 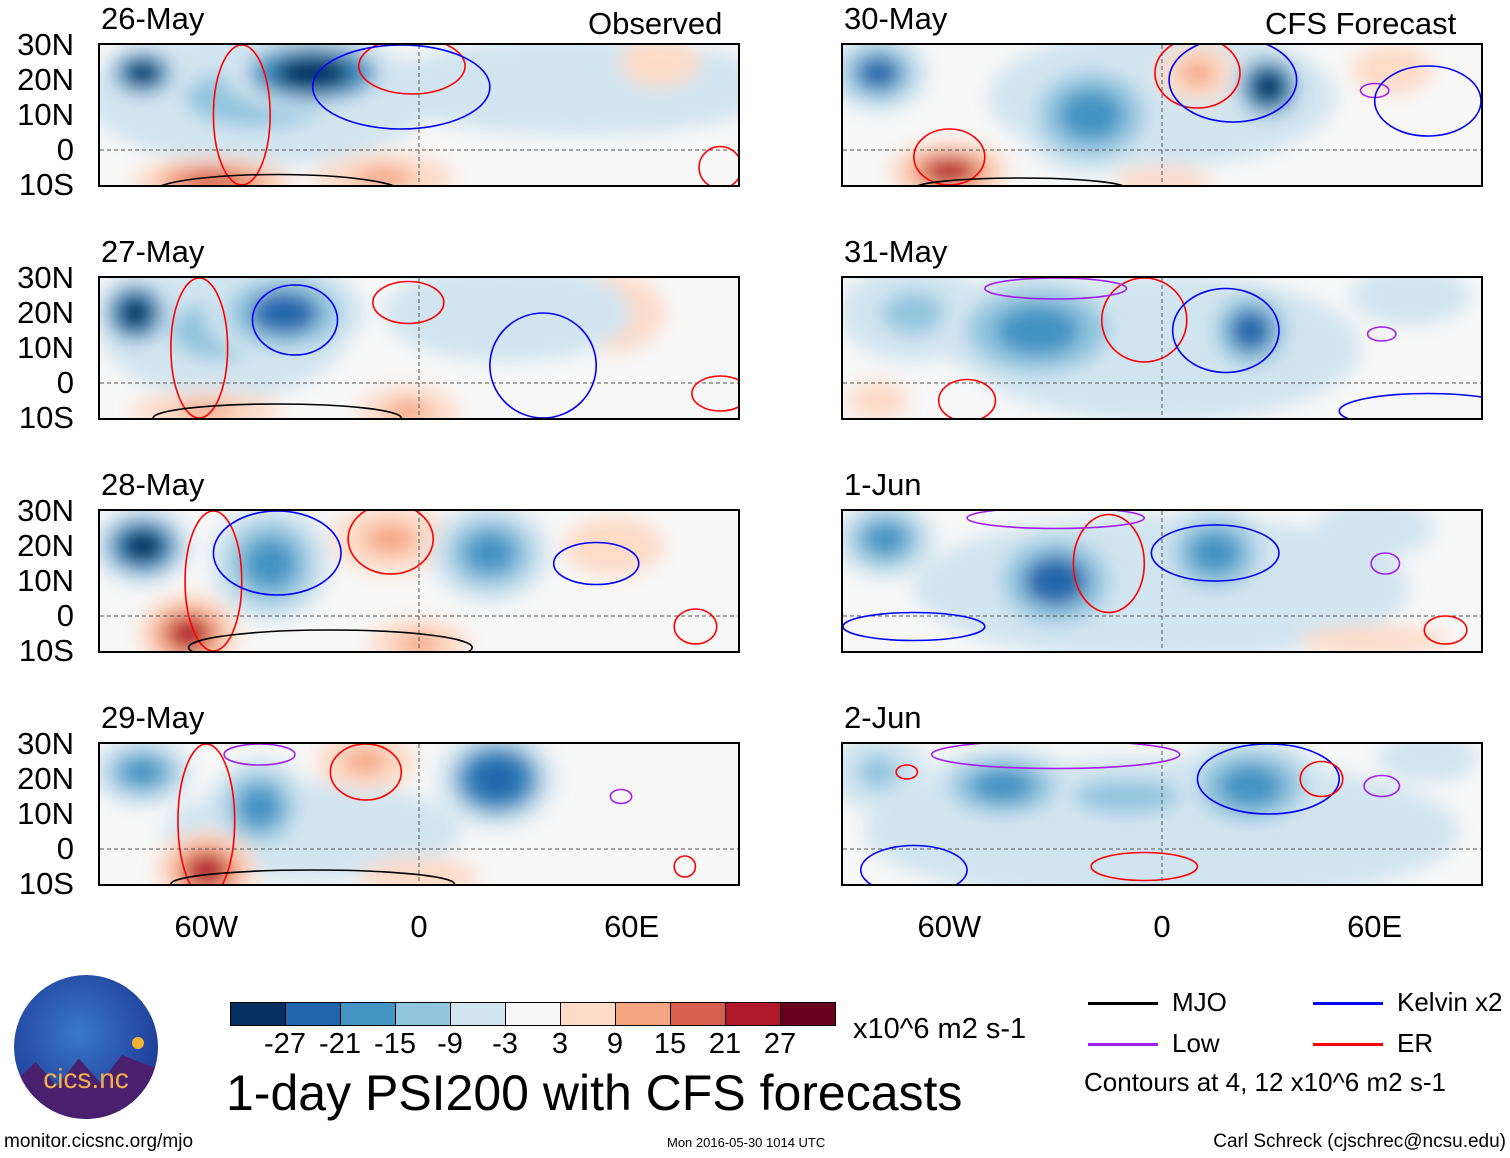 I want to click on lon-label: 0, so click(x=1162, y=926).